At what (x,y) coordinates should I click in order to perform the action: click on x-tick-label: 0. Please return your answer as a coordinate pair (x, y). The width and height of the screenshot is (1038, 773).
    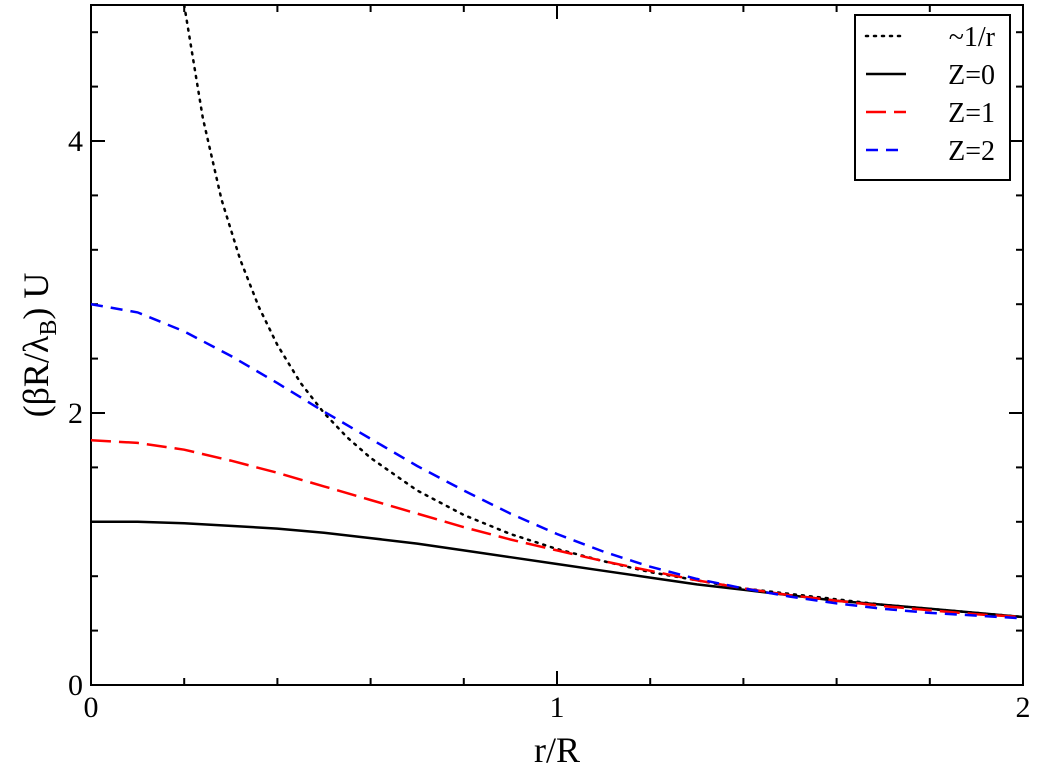
    Looking at the image, I should click on (91, 707).